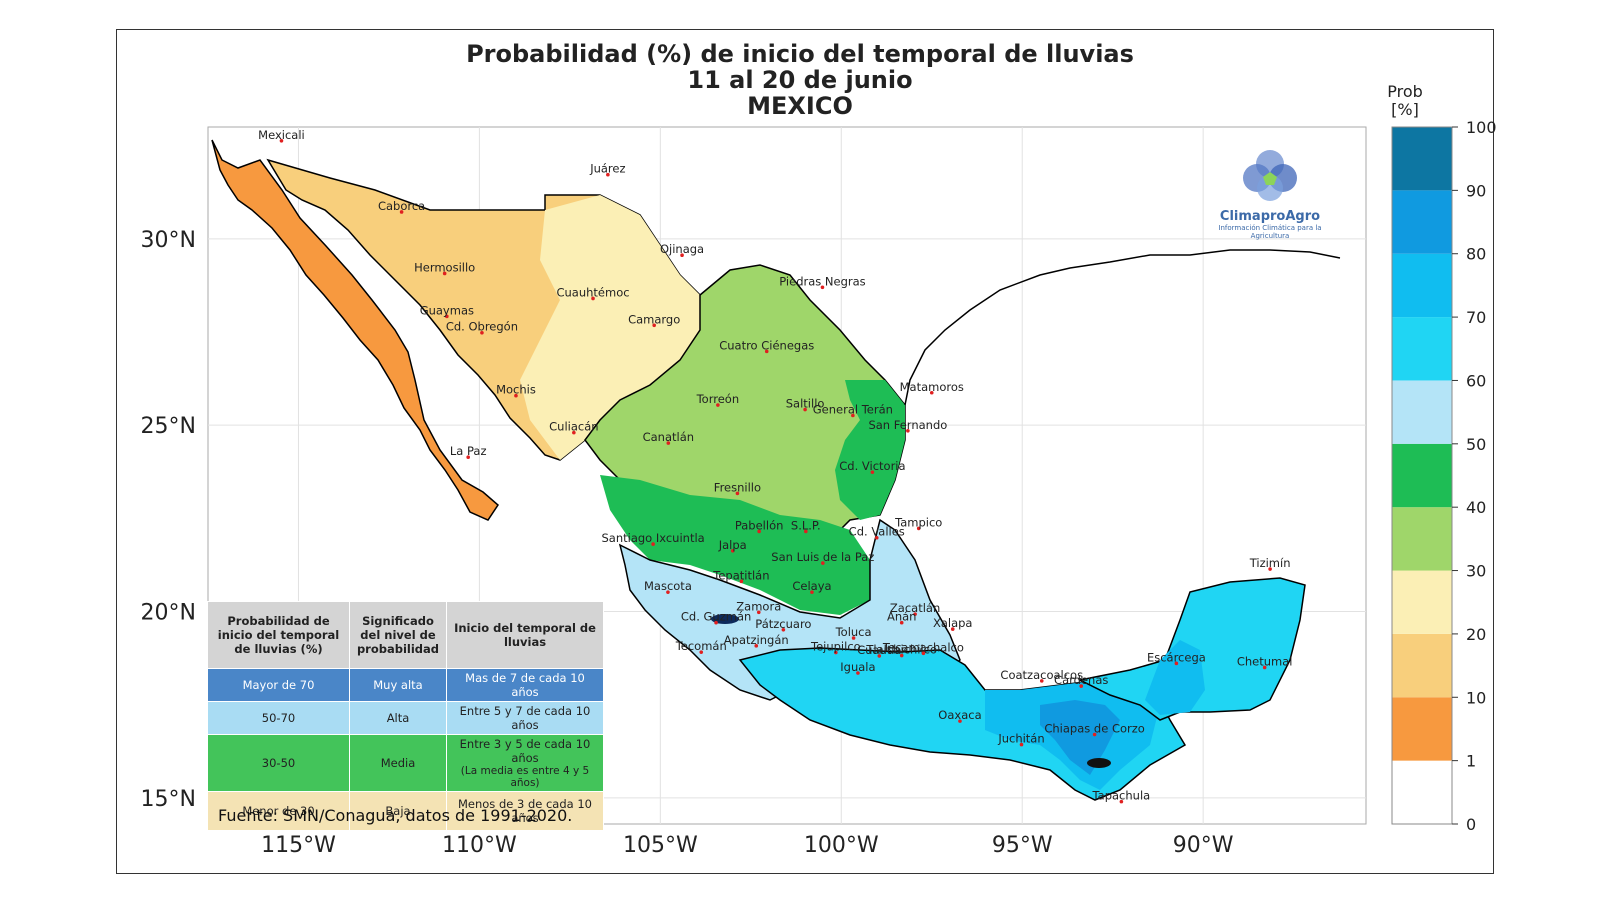  I want to click on legend-range-cell: 50-70, so click(278, 718).